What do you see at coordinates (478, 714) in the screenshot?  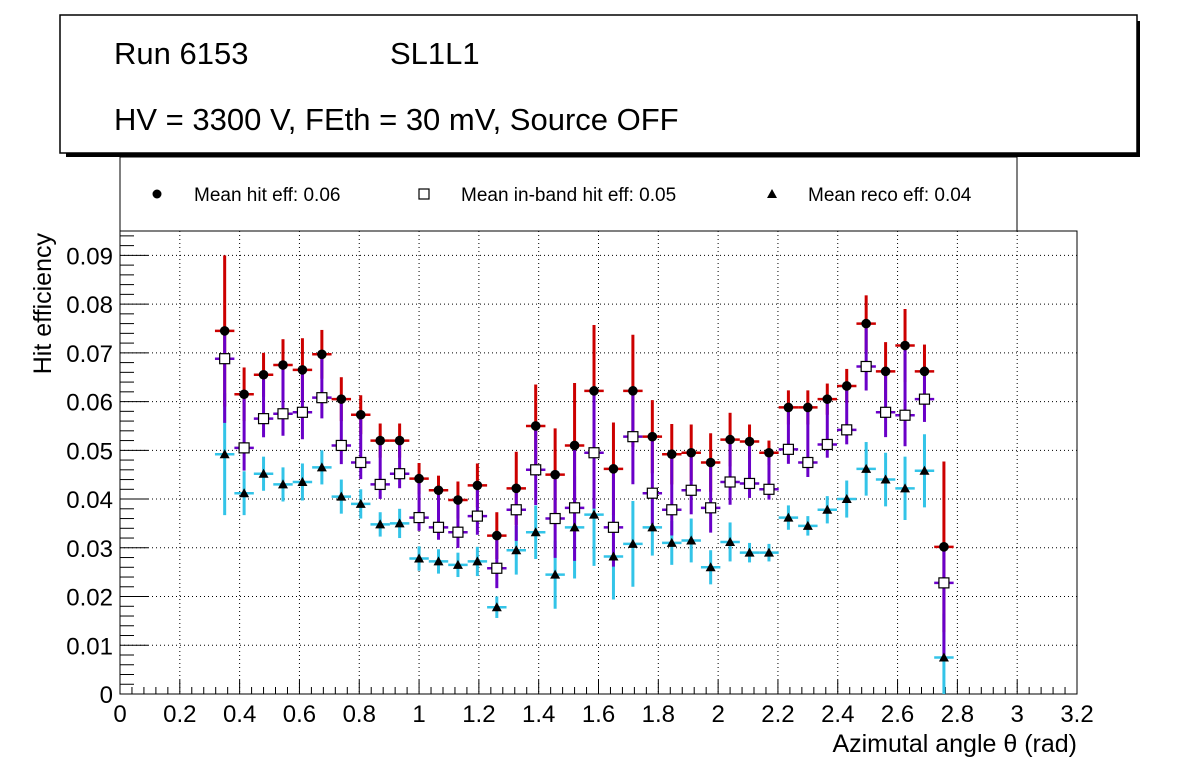 I see `x-tick-label: 1.2` at bounding box center [478, 714].